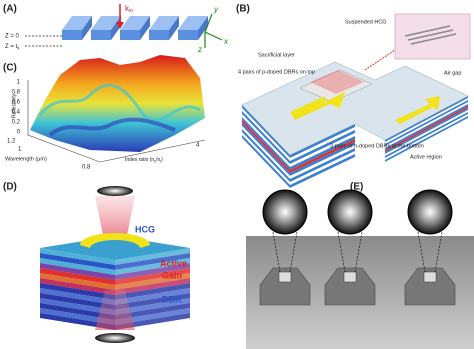  What do you see at coordinates (417, 110) in the screenshot?
I see `contact-arrow` at bounding box center [417, 110].